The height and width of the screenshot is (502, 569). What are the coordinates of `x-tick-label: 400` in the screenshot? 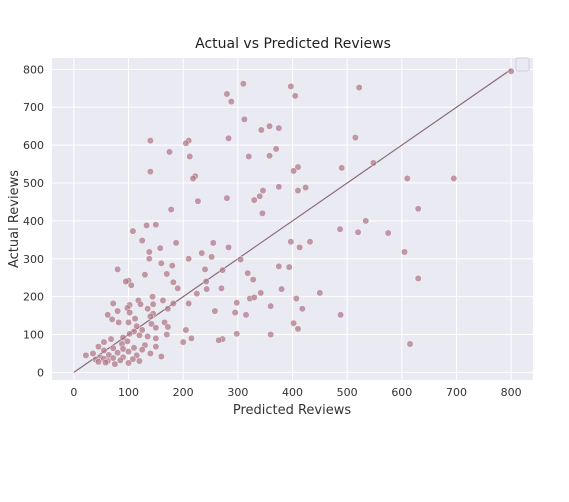 It's located at (292, 392).